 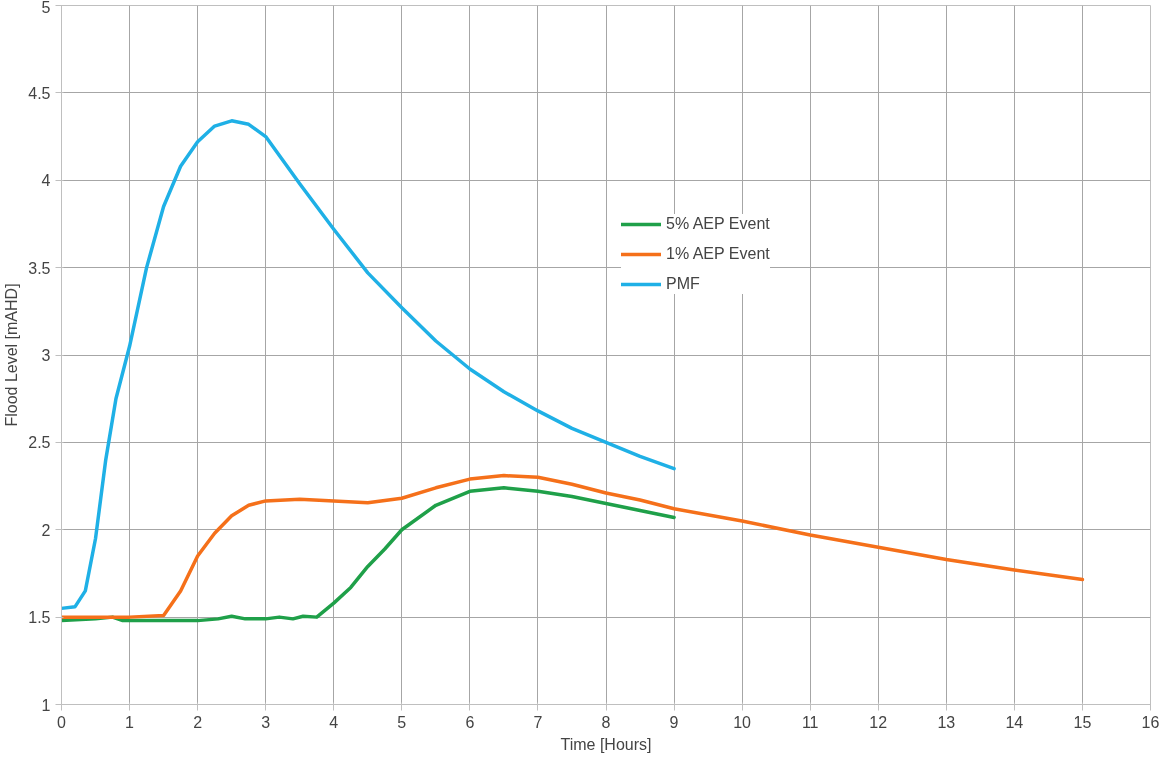 What do you see at coordinates (62, 722) in the screenshot?
I see `x-tick-label: 0` at bounding box center [62, 722].